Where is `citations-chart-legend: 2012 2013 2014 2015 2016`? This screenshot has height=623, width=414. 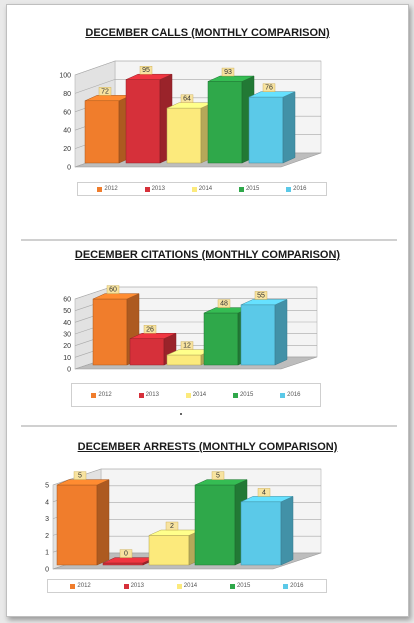 citations-chart-legend: 2012 2013 2014 2015 2016 is located at coordinates (196, 395).